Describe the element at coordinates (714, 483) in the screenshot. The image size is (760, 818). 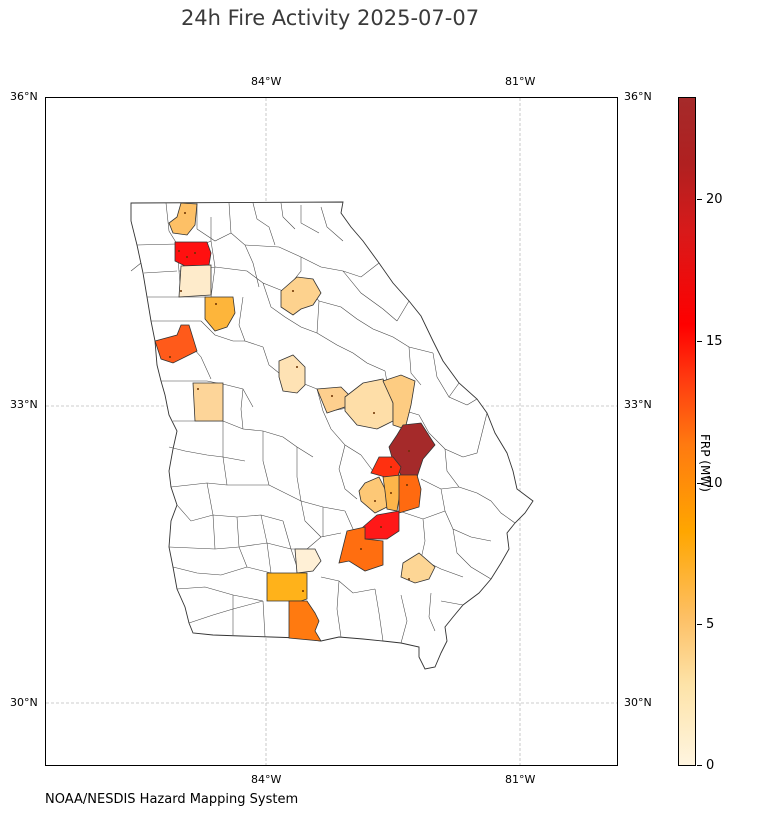
I see `colorbar-label-10: 10` at that location.